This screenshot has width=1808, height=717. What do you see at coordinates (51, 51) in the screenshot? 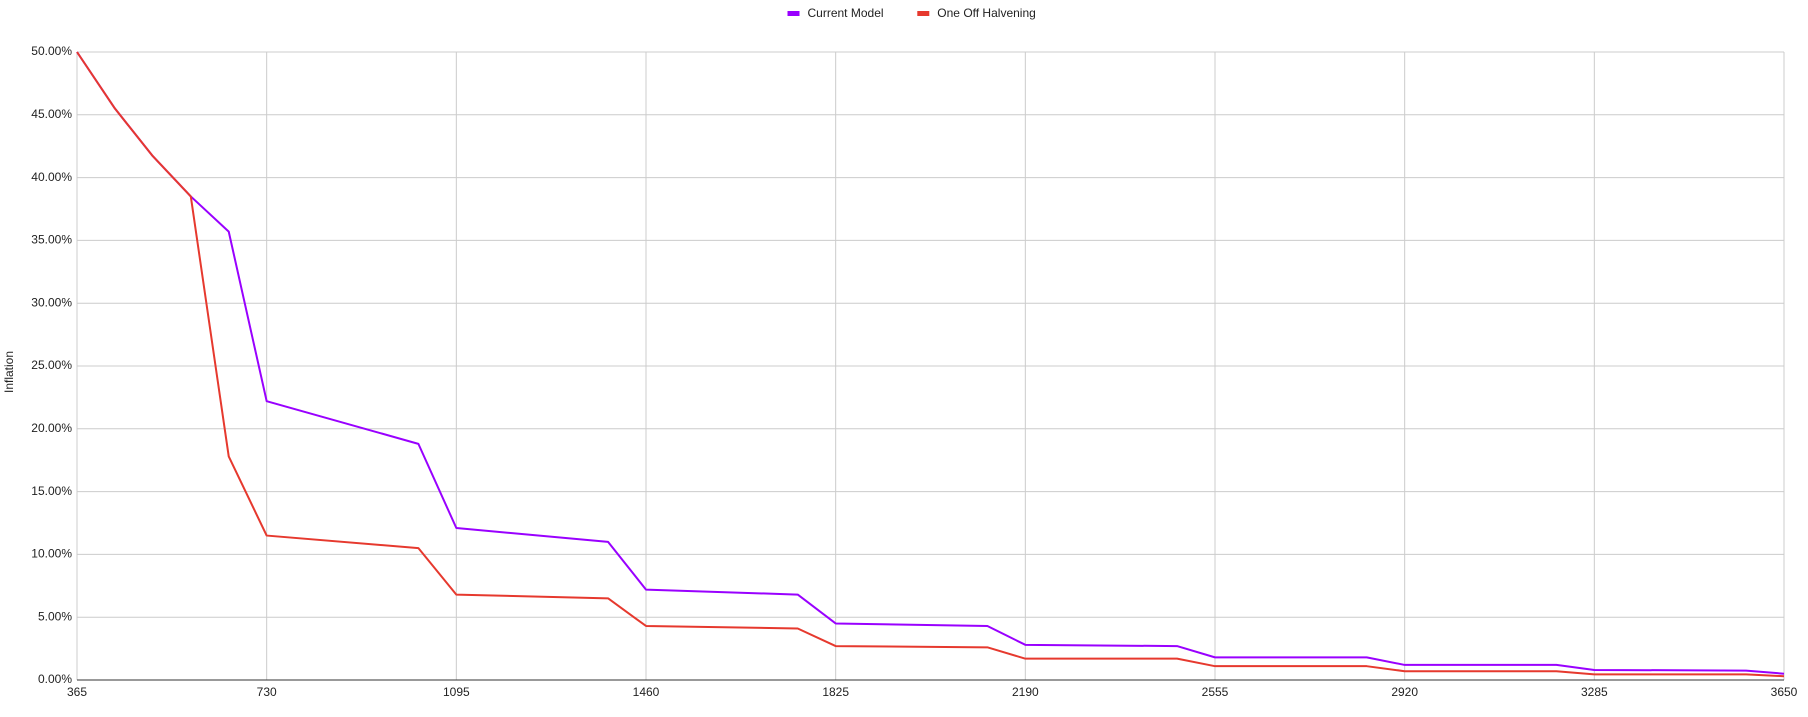
I see `y-tick-label: 50.00%` at bounding box center [51, 51].